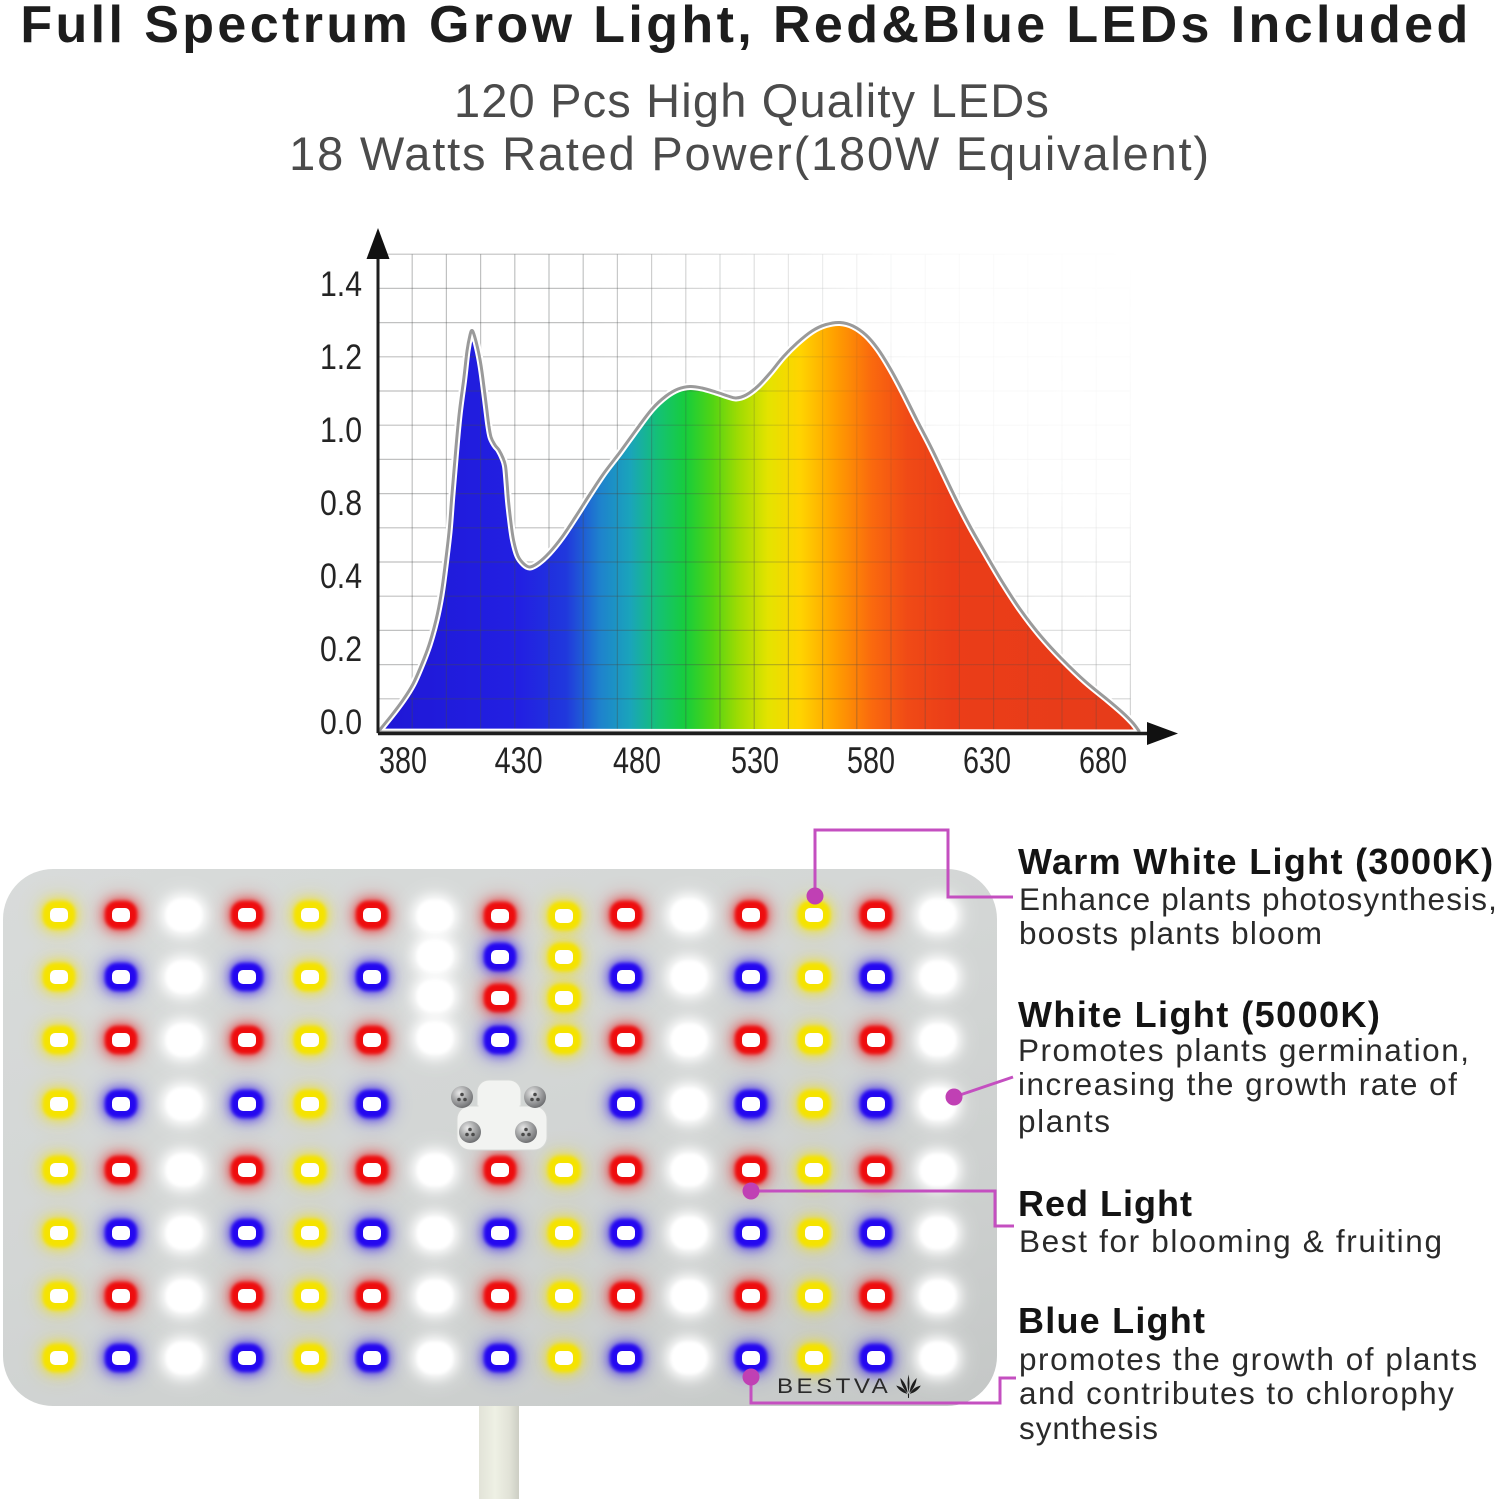  Describe the element at coordinates (403, 760) in the screenshot. I see `svg-text: 380` at that location.